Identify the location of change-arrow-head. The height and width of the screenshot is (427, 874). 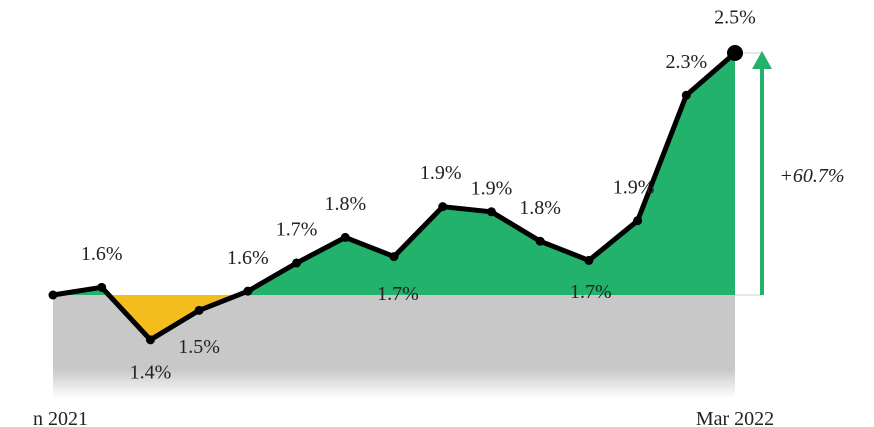
(762, 60).